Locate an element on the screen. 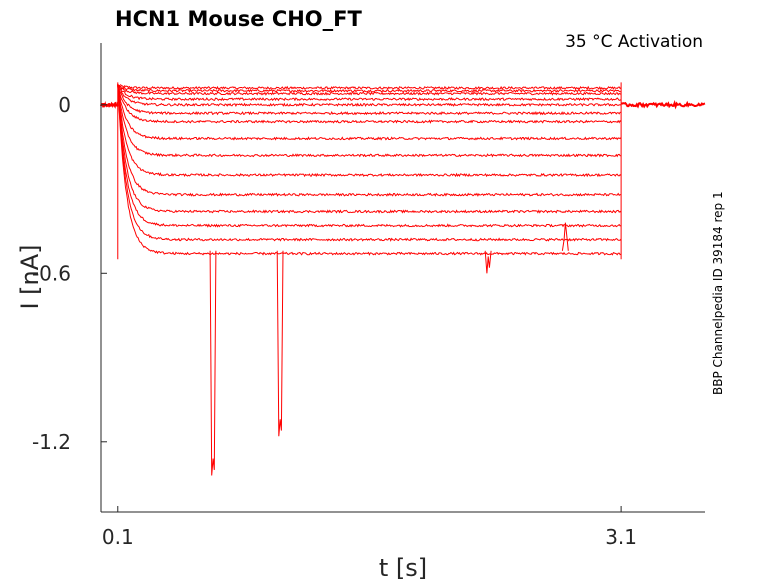  side-label: BBP Channelpedia ID 39184 rep 1 is located at coordinates (718, 293).